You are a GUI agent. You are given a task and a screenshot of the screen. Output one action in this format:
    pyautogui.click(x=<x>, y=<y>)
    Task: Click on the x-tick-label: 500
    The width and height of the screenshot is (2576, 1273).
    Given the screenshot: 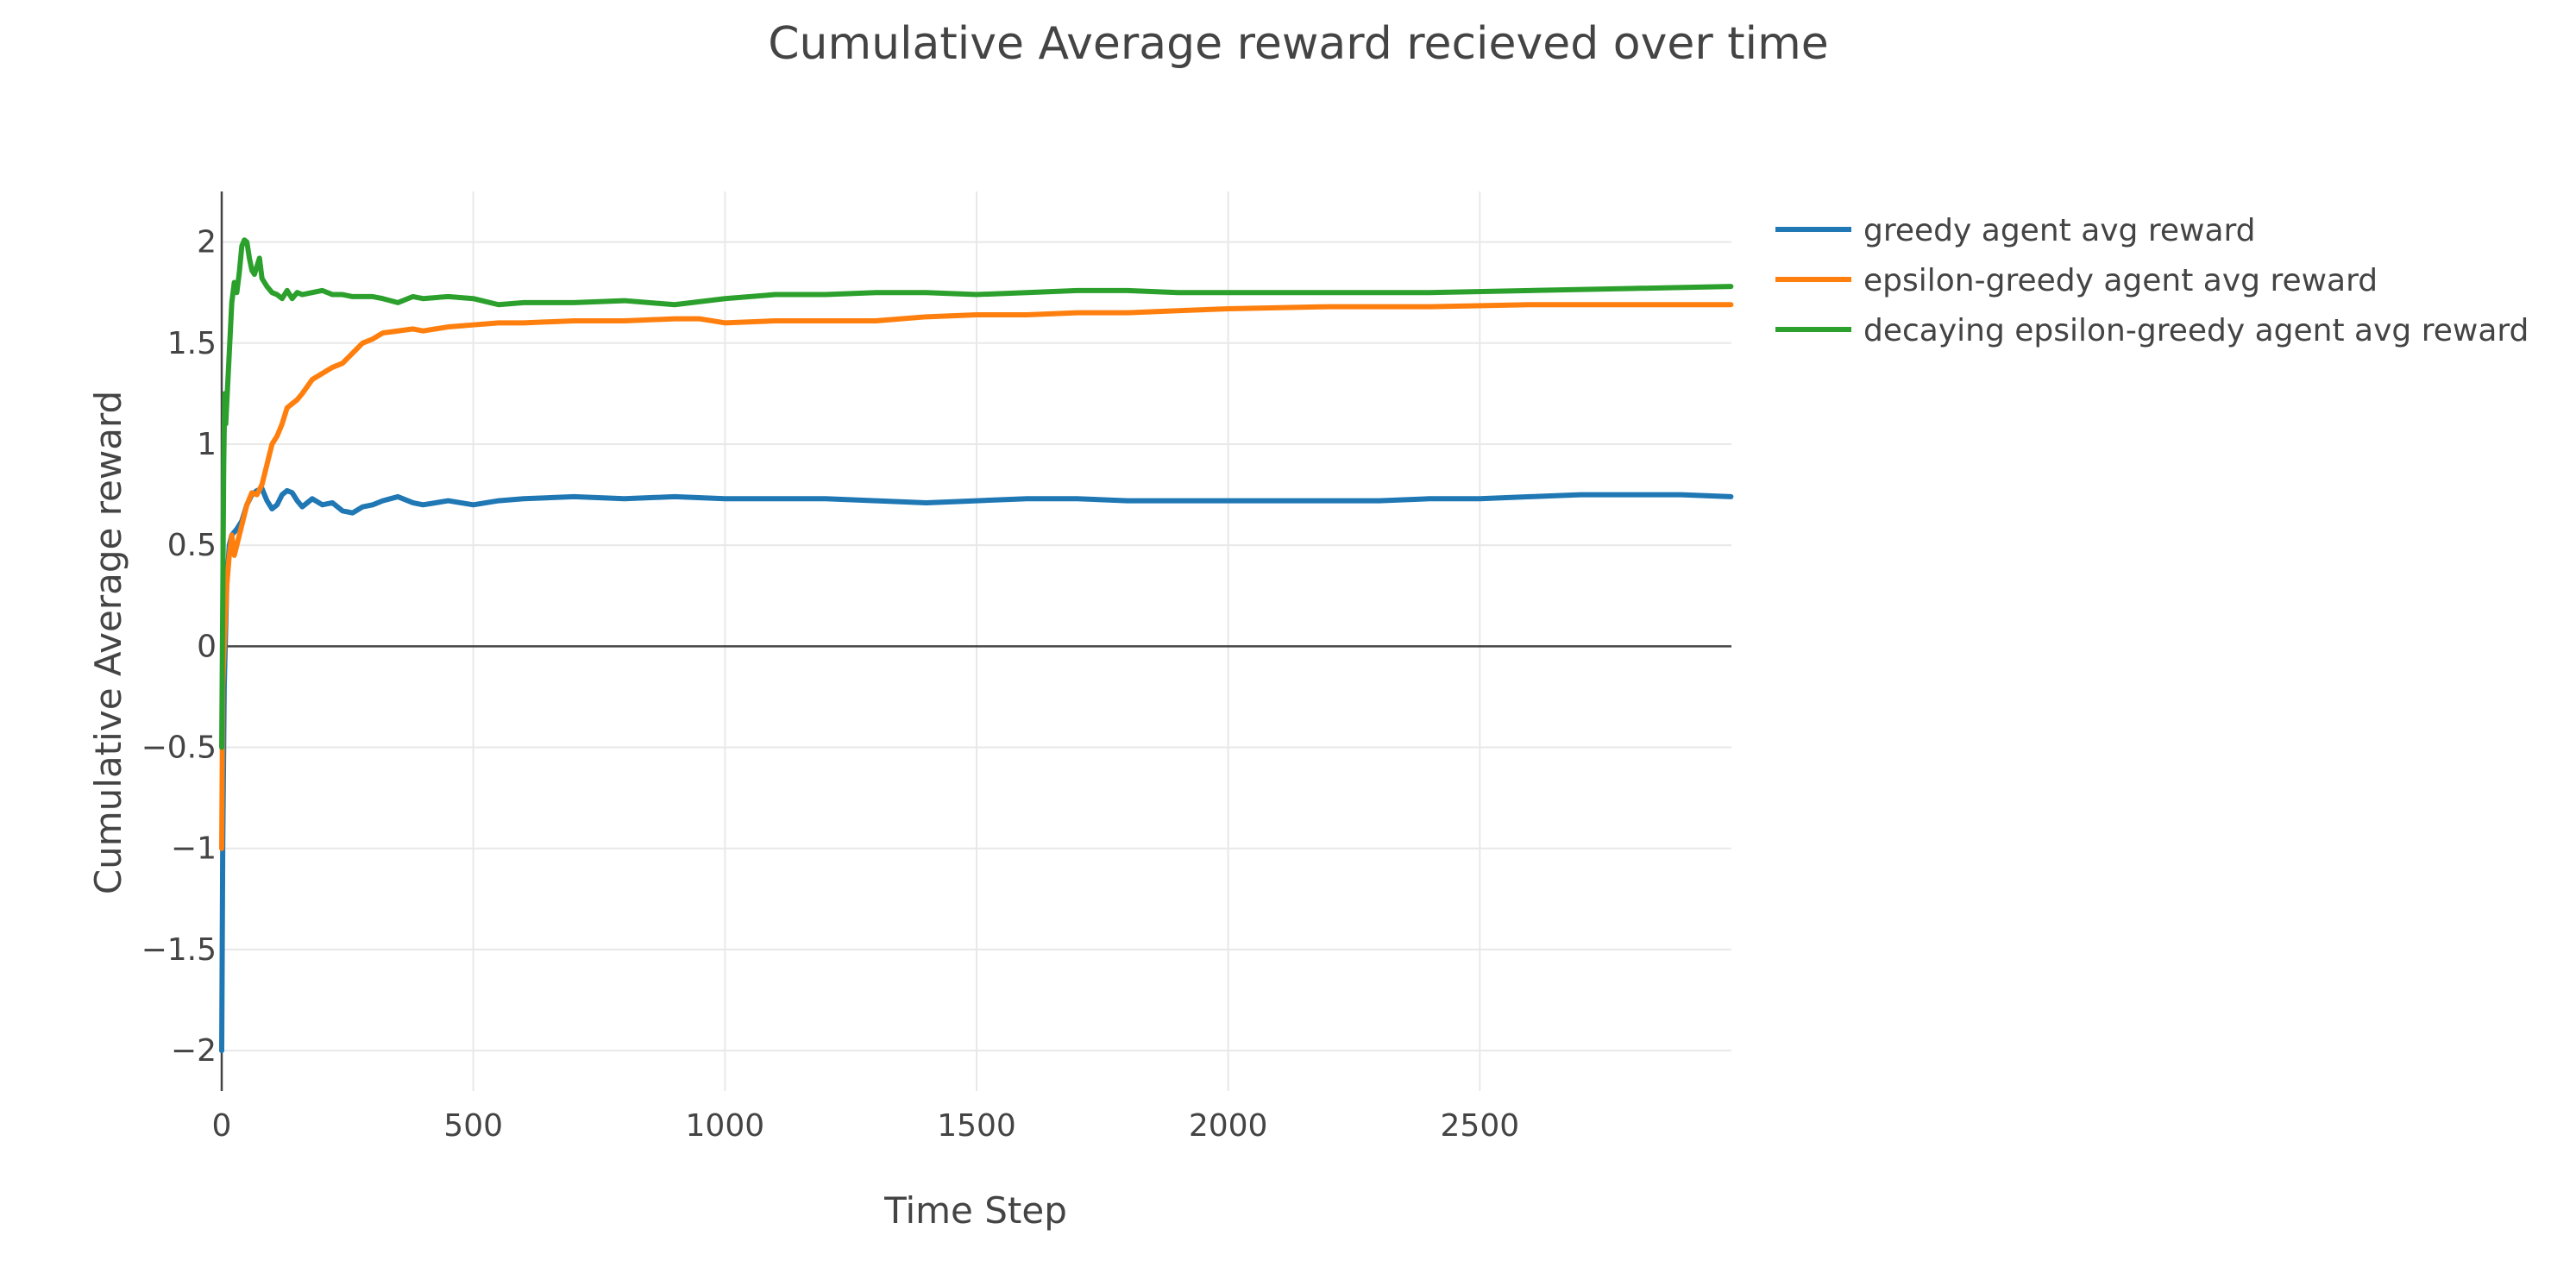 What is the action you would take?
    pyautogui.click(x=473, y=1126)
    